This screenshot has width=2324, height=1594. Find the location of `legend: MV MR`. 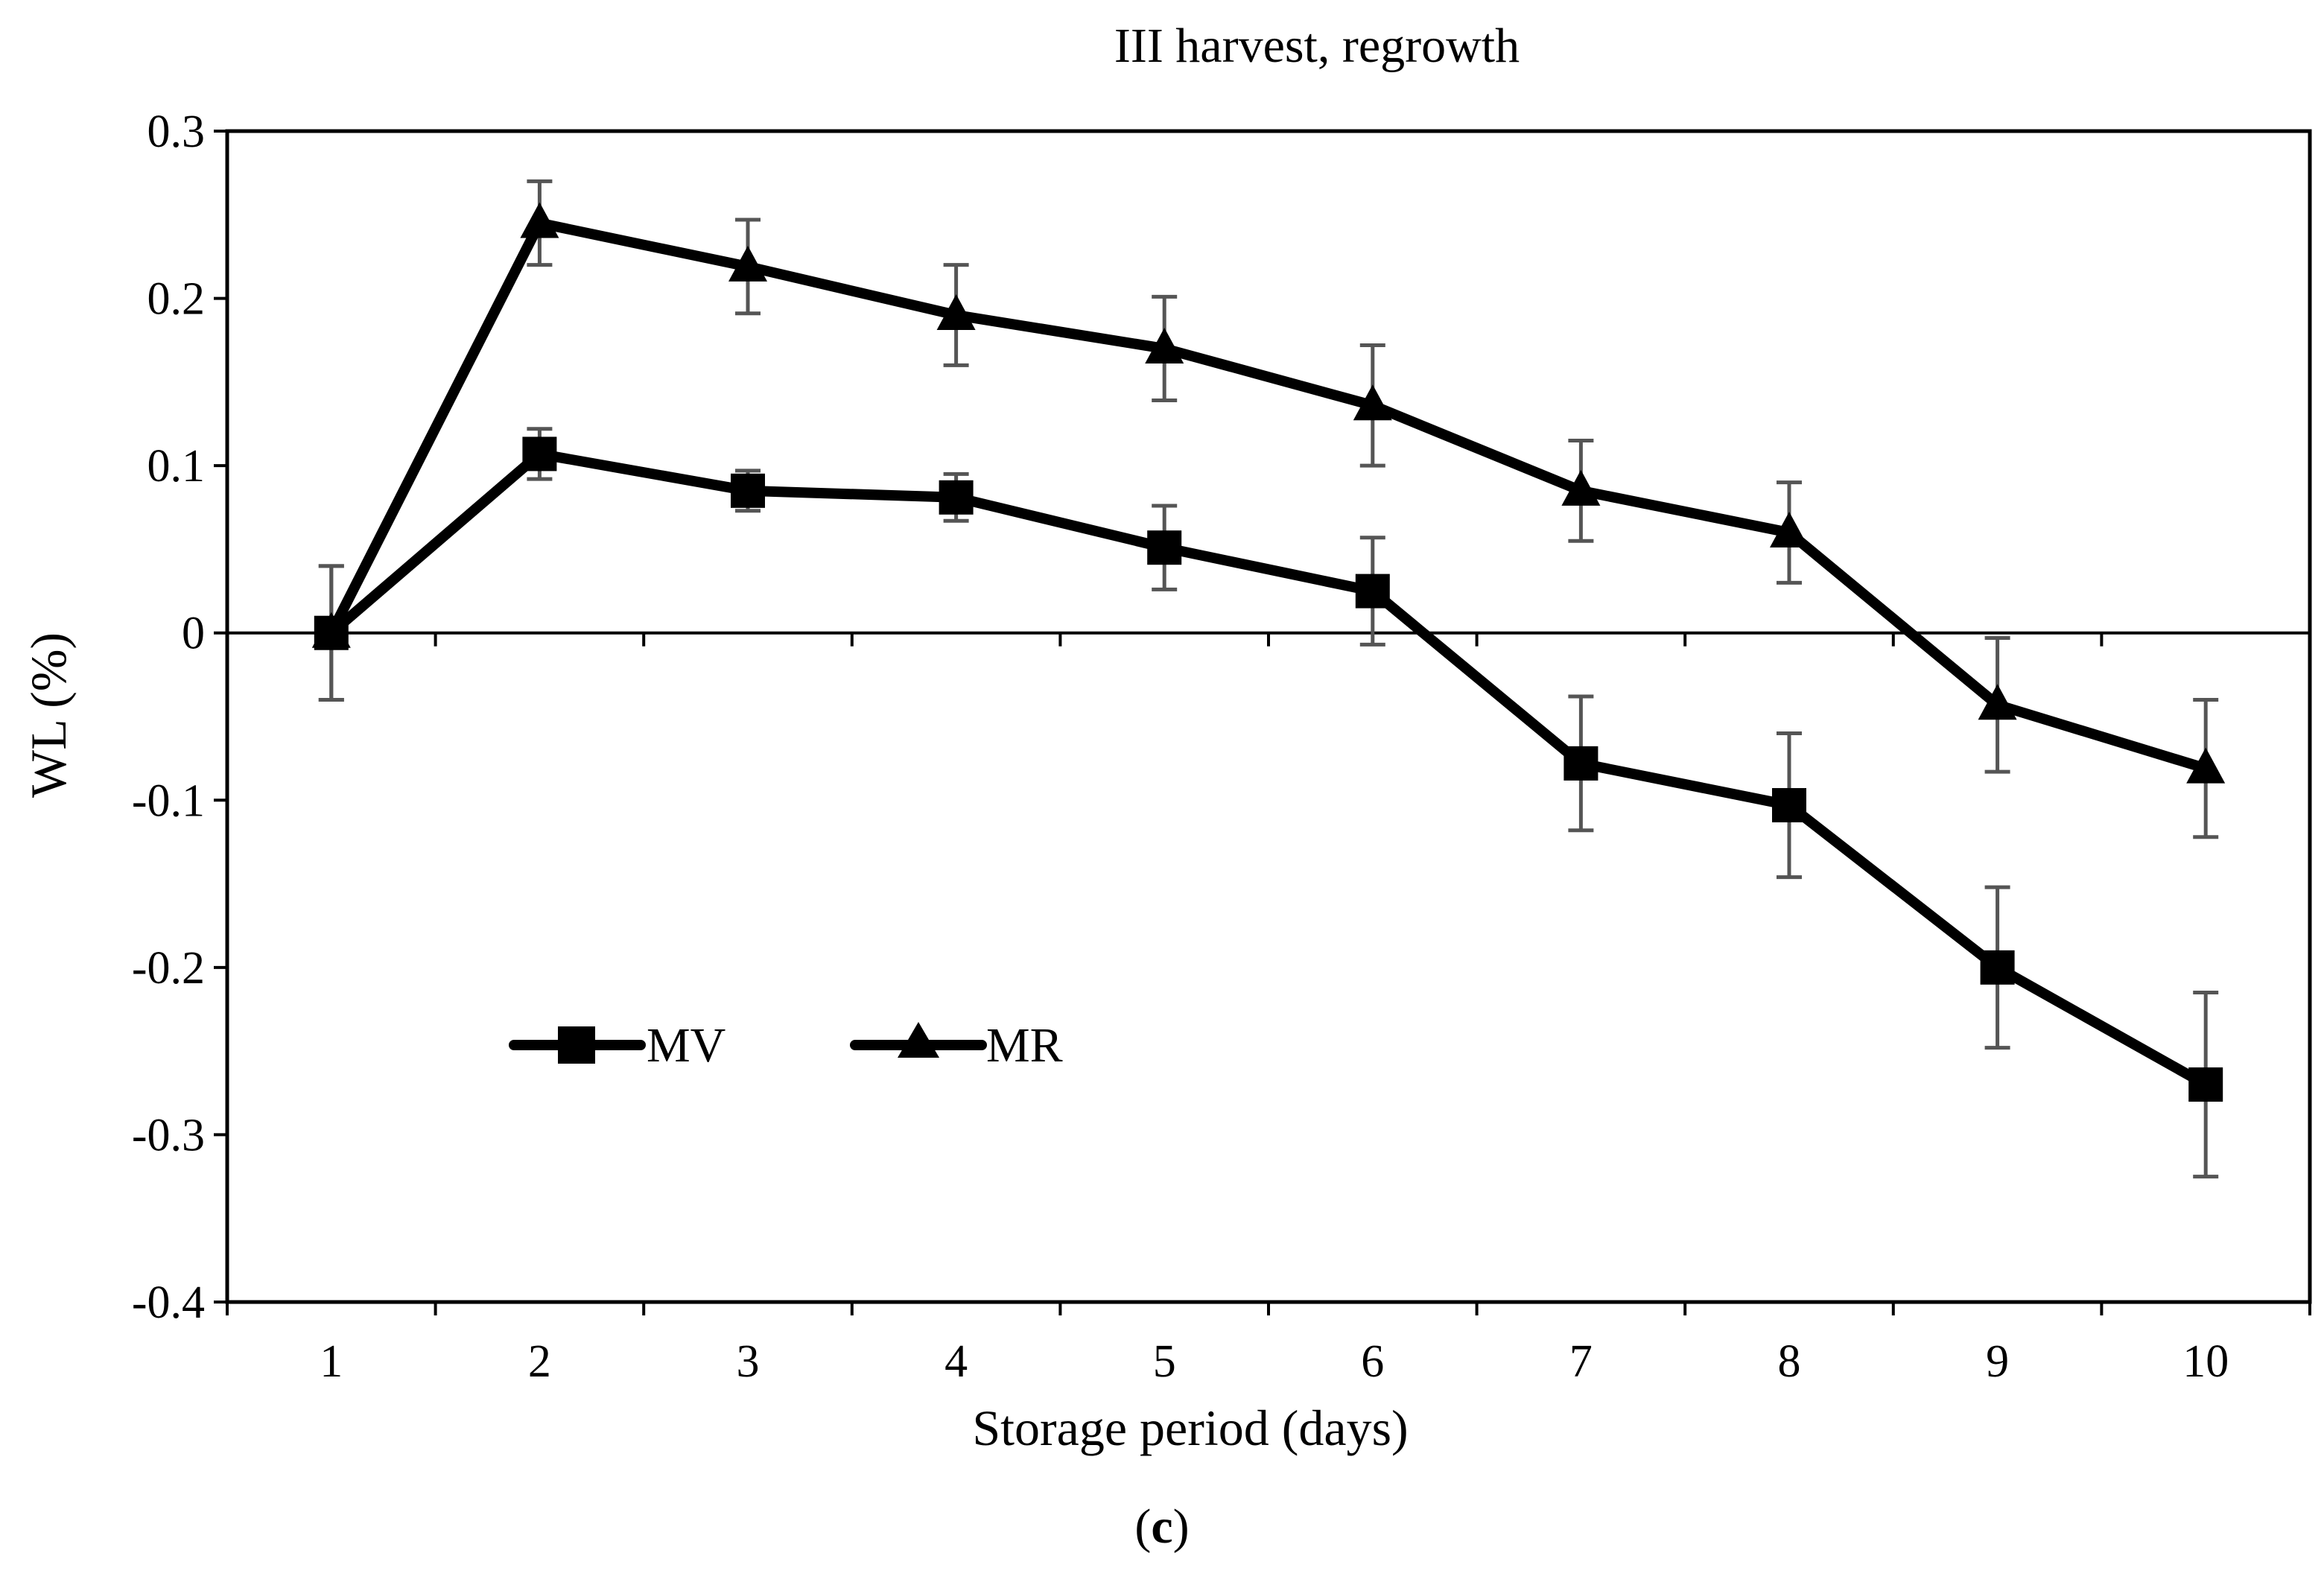

legend: MV MR is located at coordinates (786, 1045).